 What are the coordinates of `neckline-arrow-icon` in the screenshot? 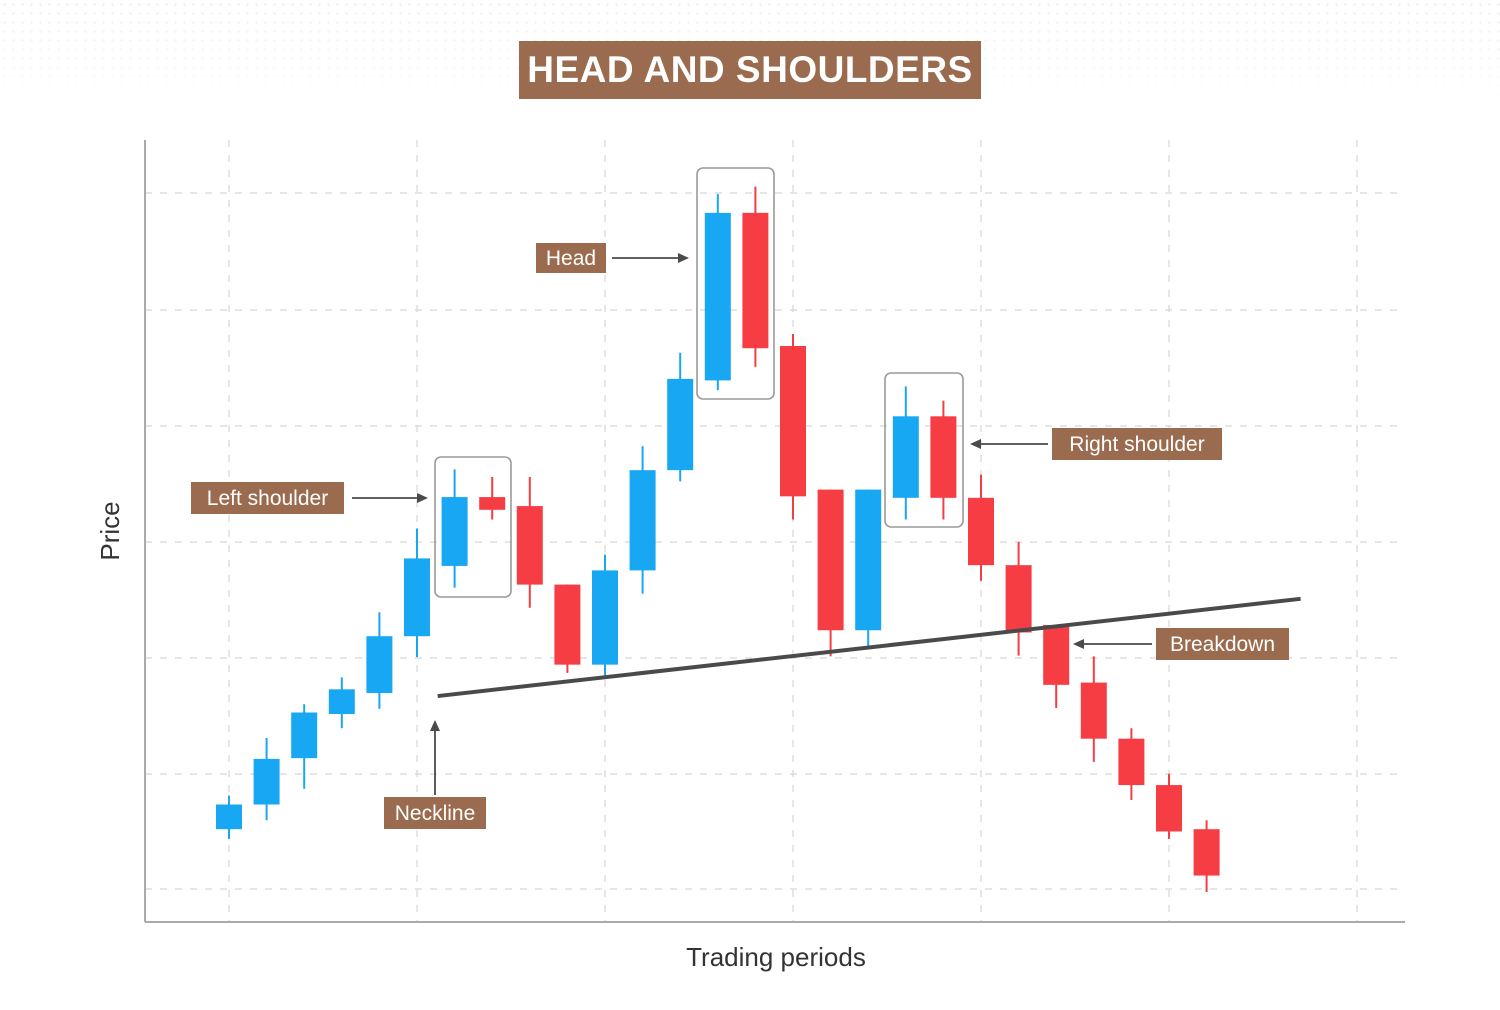 It's located at (435, 725).